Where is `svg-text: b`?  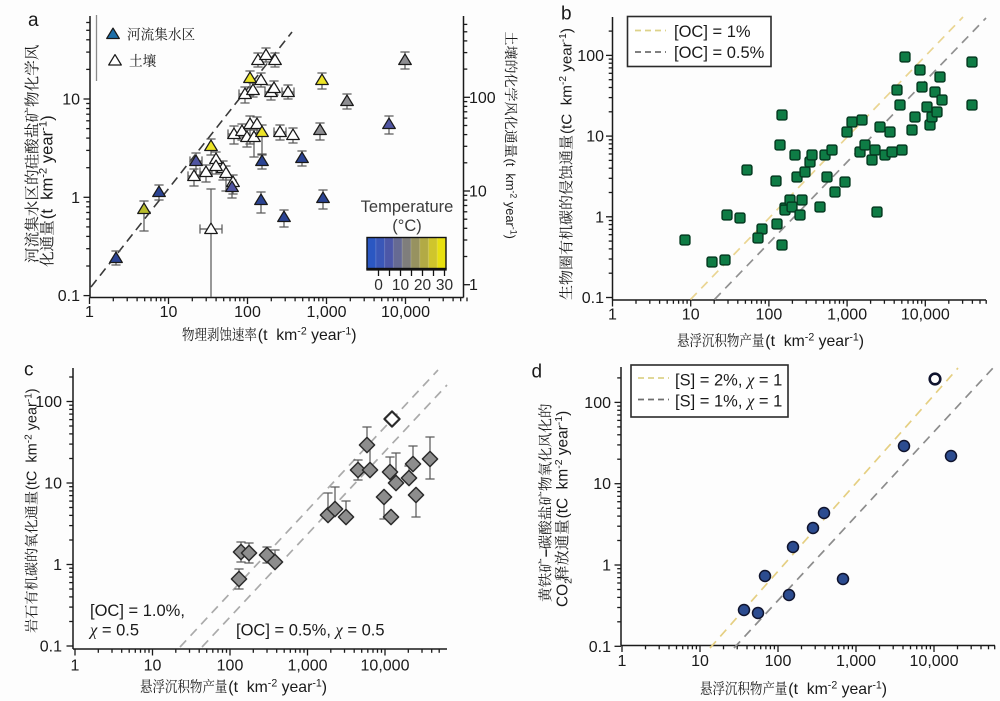 svg-text: b is located at coordinates (566, 14).